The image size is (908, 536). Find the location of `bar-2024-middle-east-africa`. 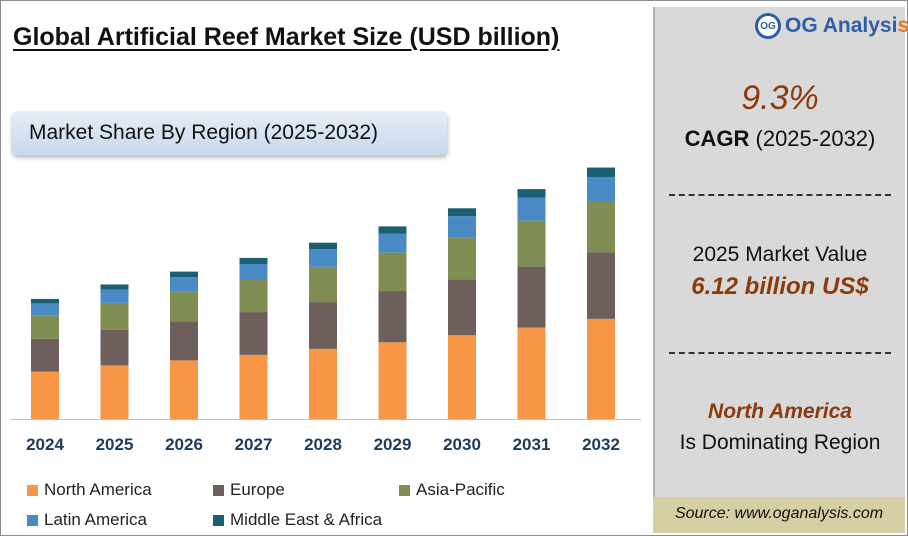

bar-2024-middle-east-africa is located at coordinates (45, 301).